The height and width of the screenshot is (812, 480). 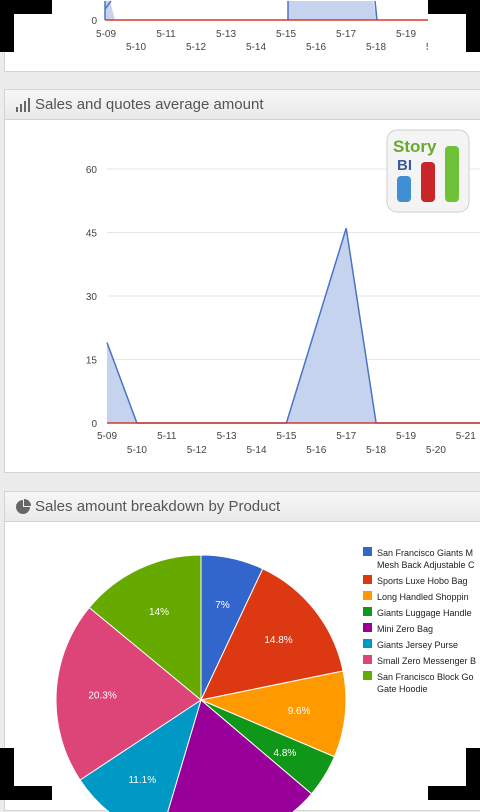 What do you see at coordinates (285, 753) in the screenshot?
I see `pie-slice-label: 4.8%` at bounding box center [285, 753].